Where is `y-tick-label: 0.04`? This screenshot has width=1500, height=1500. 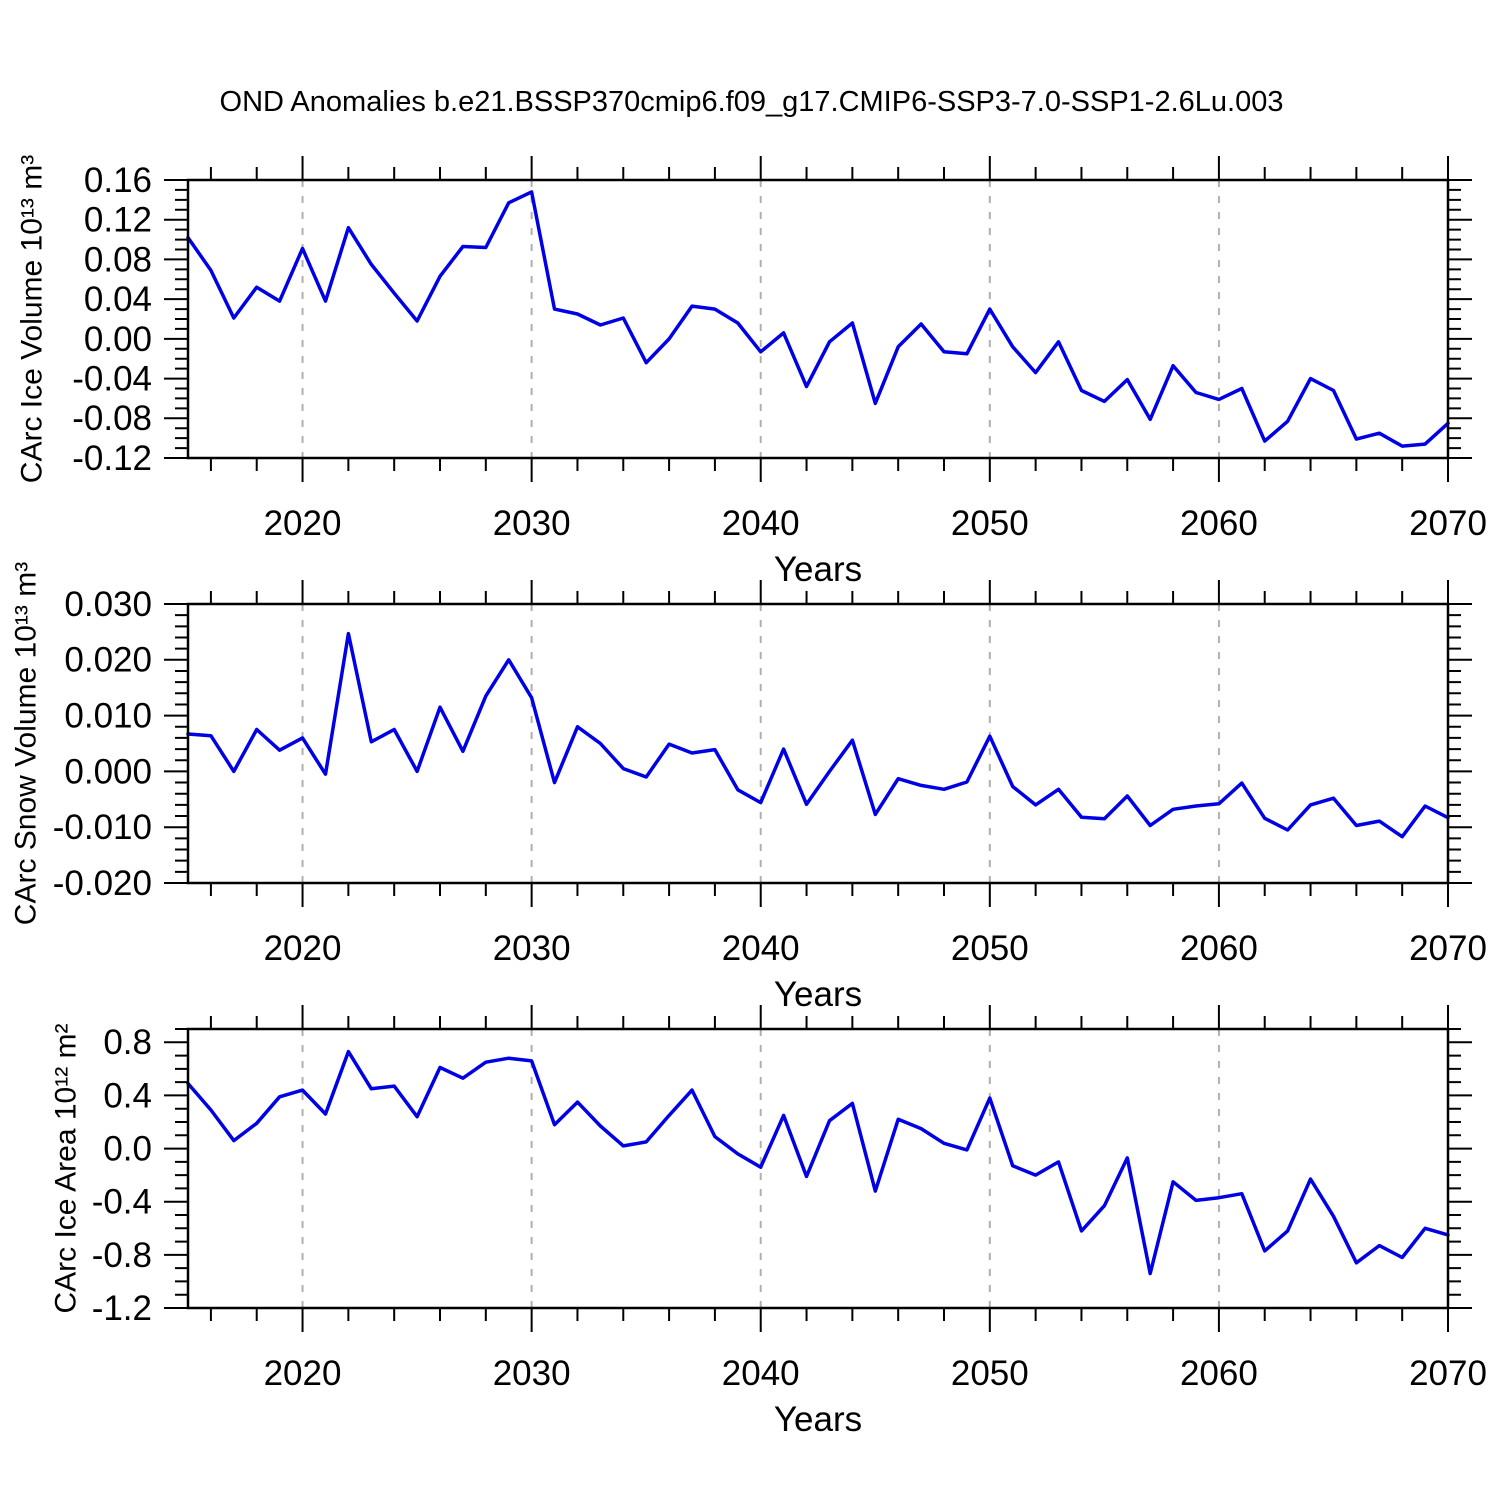 y-tick-label: 0.04 is located at coordinates (118, 299).